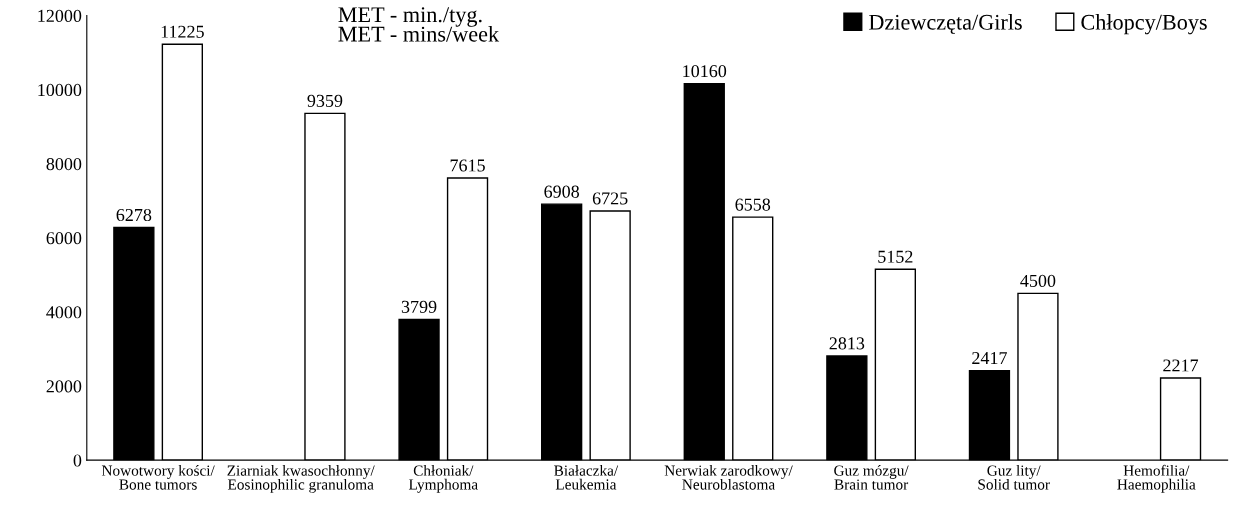 Image resolution: width=1240 pixels, height=517 pixels. I want to click on data-label: 3799, so click(419, 306).